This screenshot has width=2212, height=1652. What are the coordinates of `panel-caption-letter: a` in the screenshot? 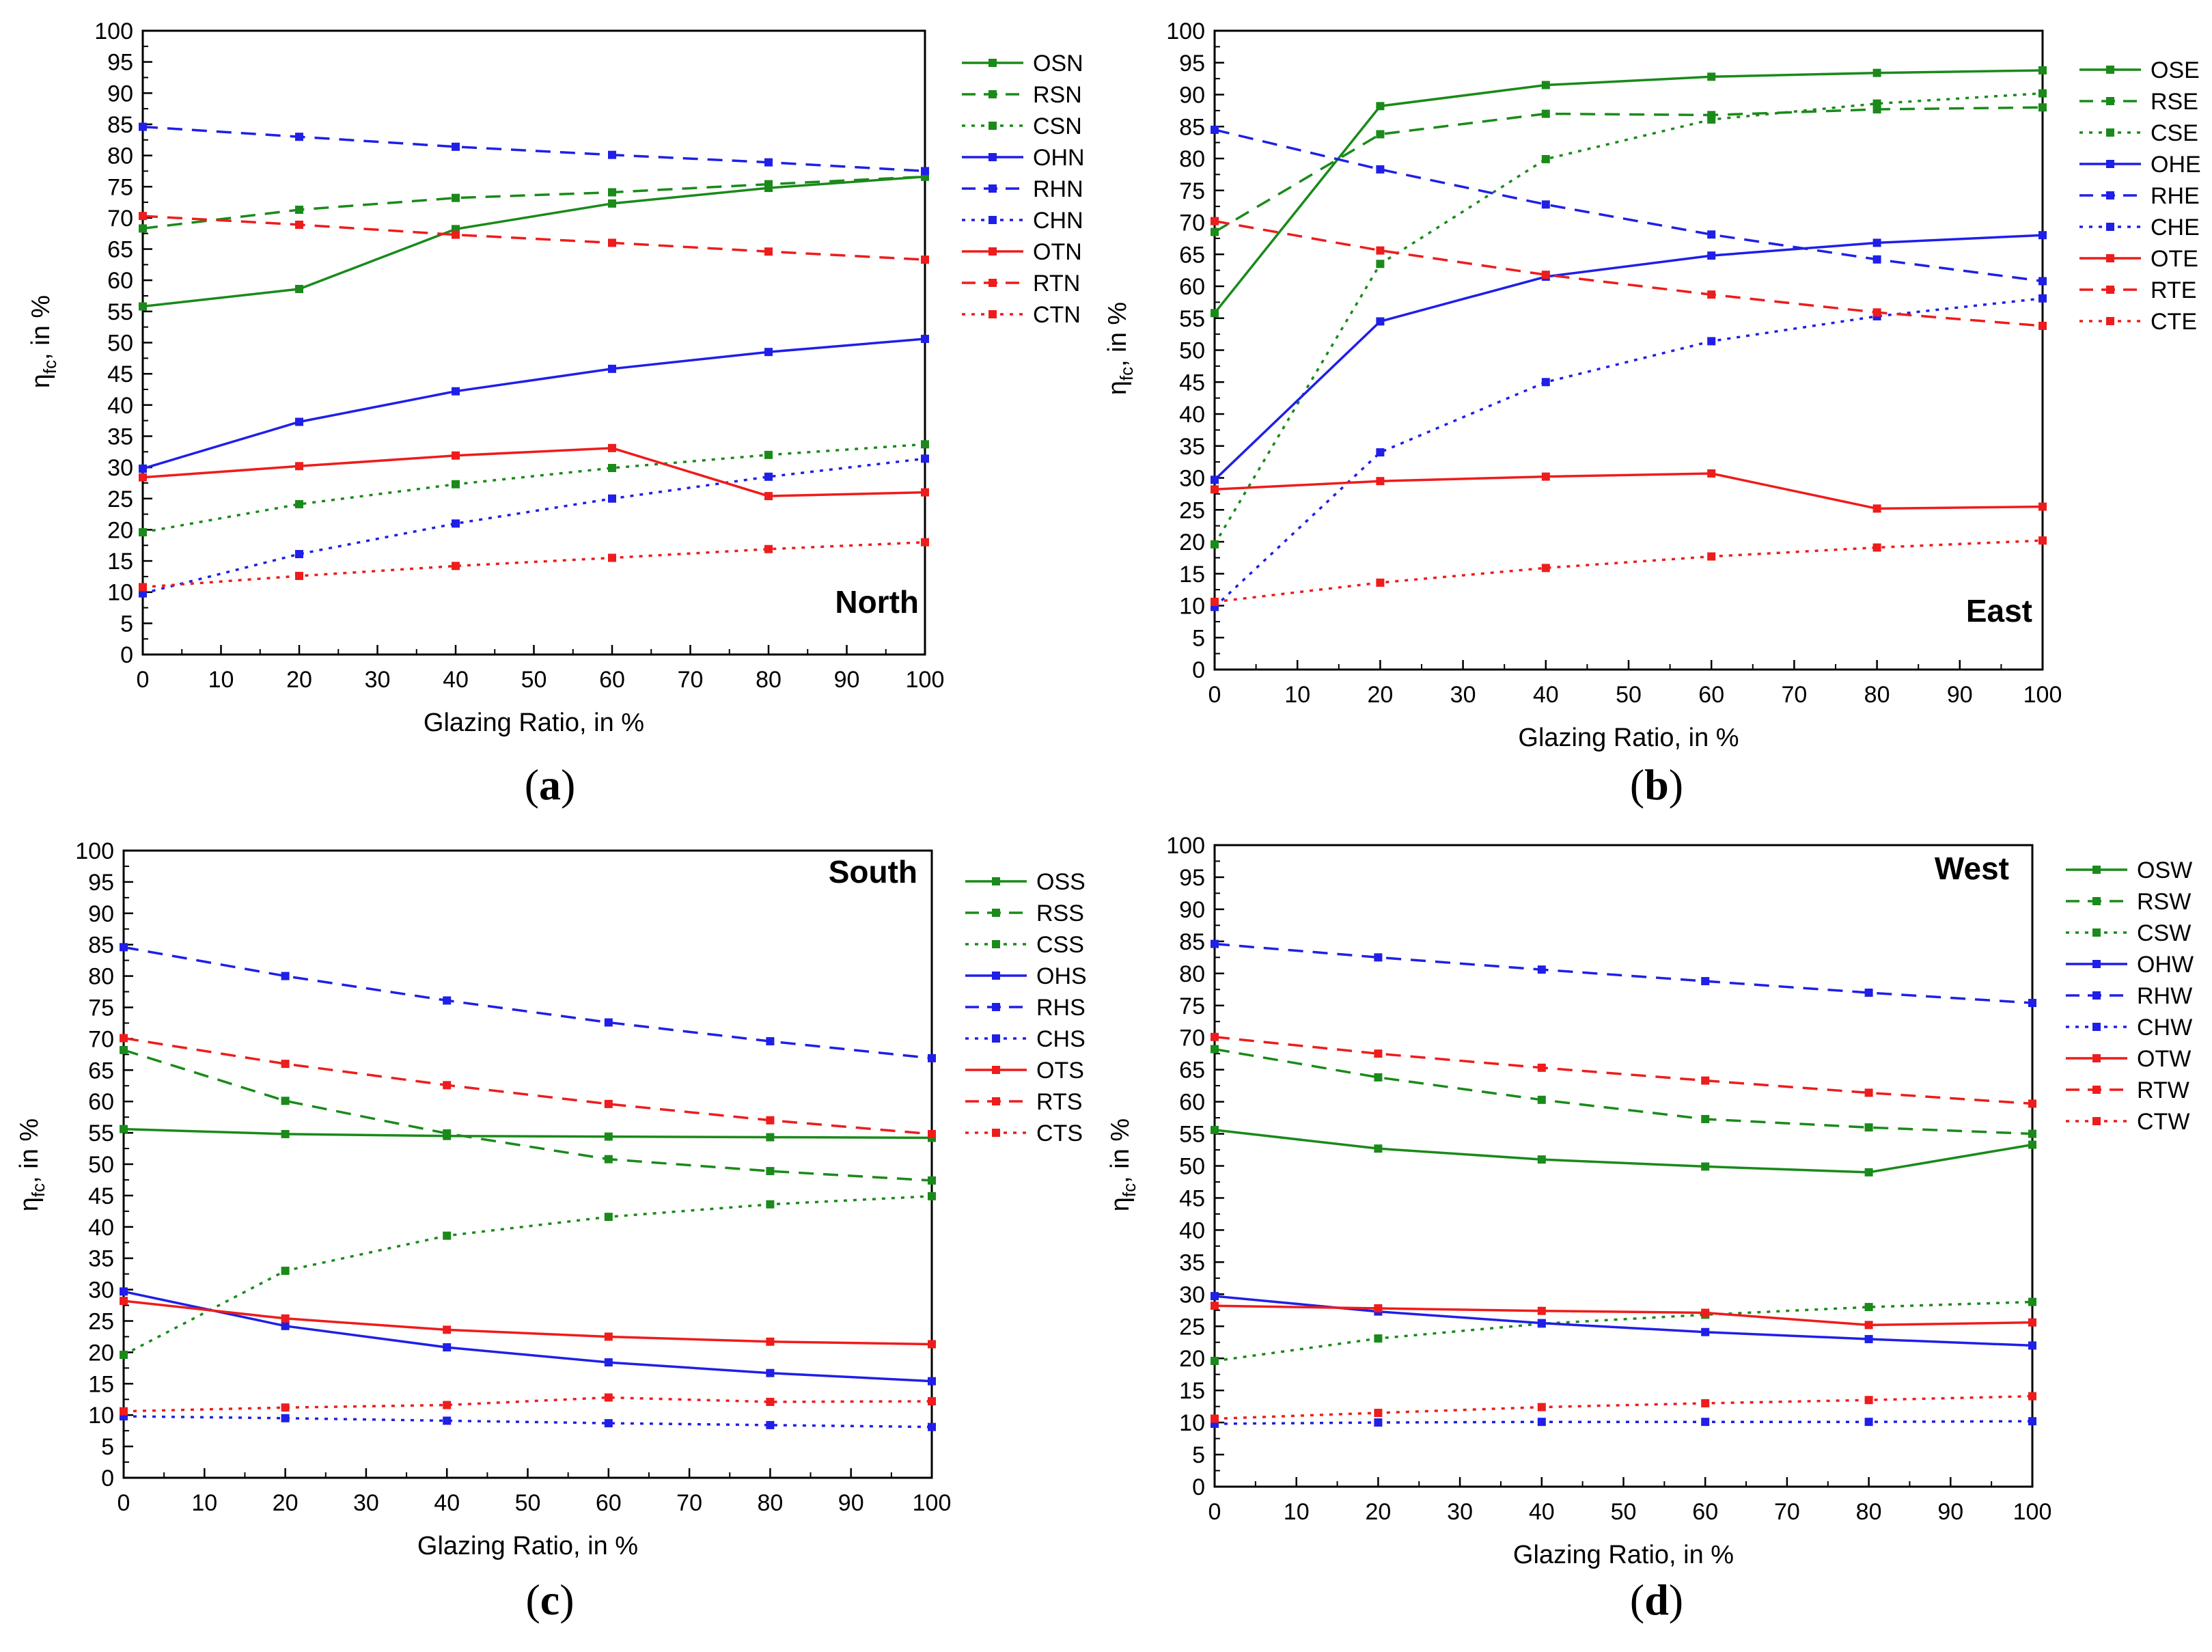 It's located at (550, 784).